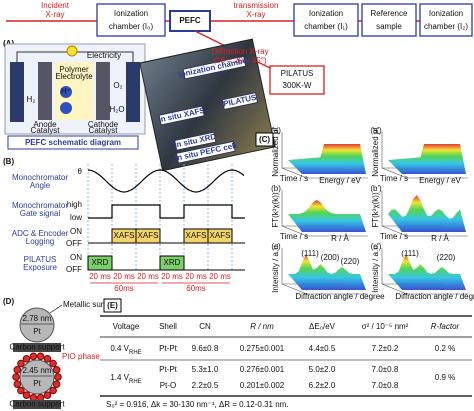 The image size is (474, 411). Describe the element at coordinates (239, 51) in the screenshot. I see `diffraction-text: Diffraction X-ray` at that location.